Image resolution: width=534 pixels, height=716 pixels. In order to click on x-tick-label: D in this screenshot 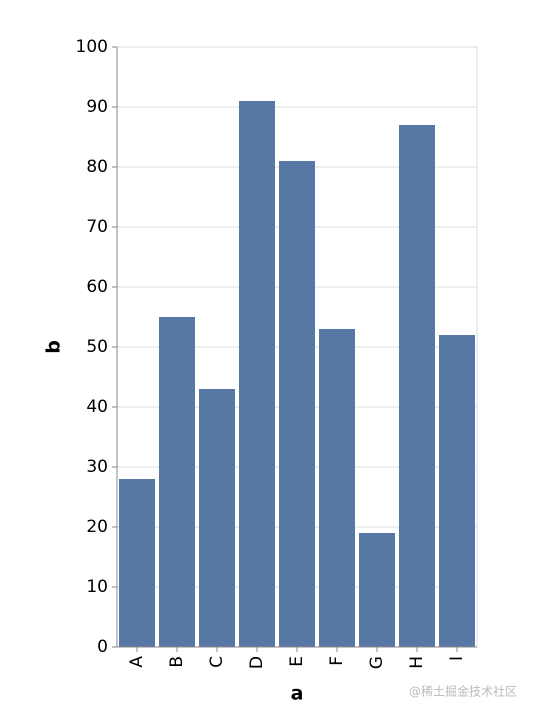, I will do `click(257, 662)`.